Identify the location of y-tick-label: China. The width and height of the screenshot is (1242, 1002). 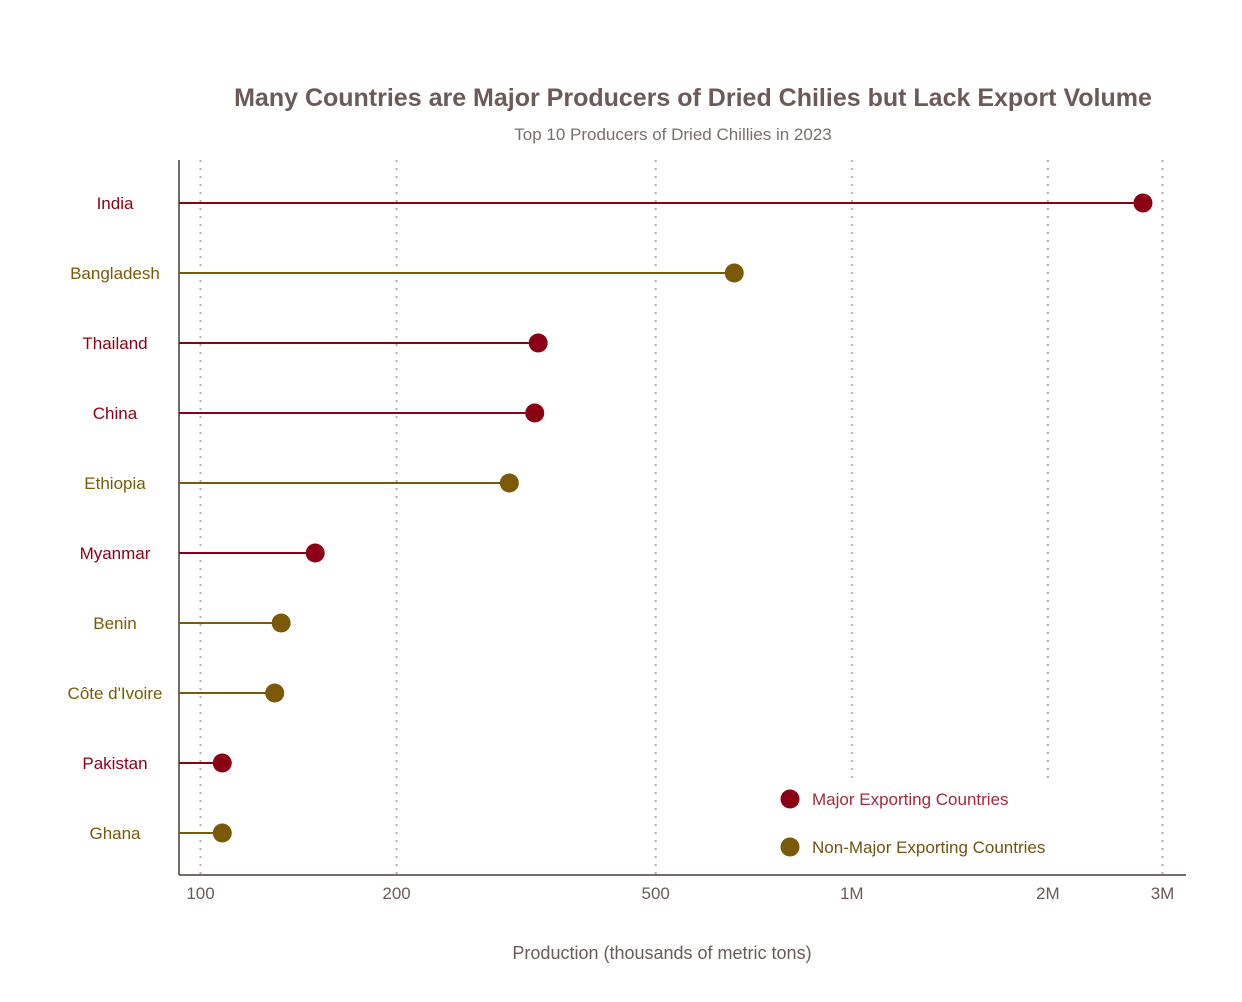
(115, 413).